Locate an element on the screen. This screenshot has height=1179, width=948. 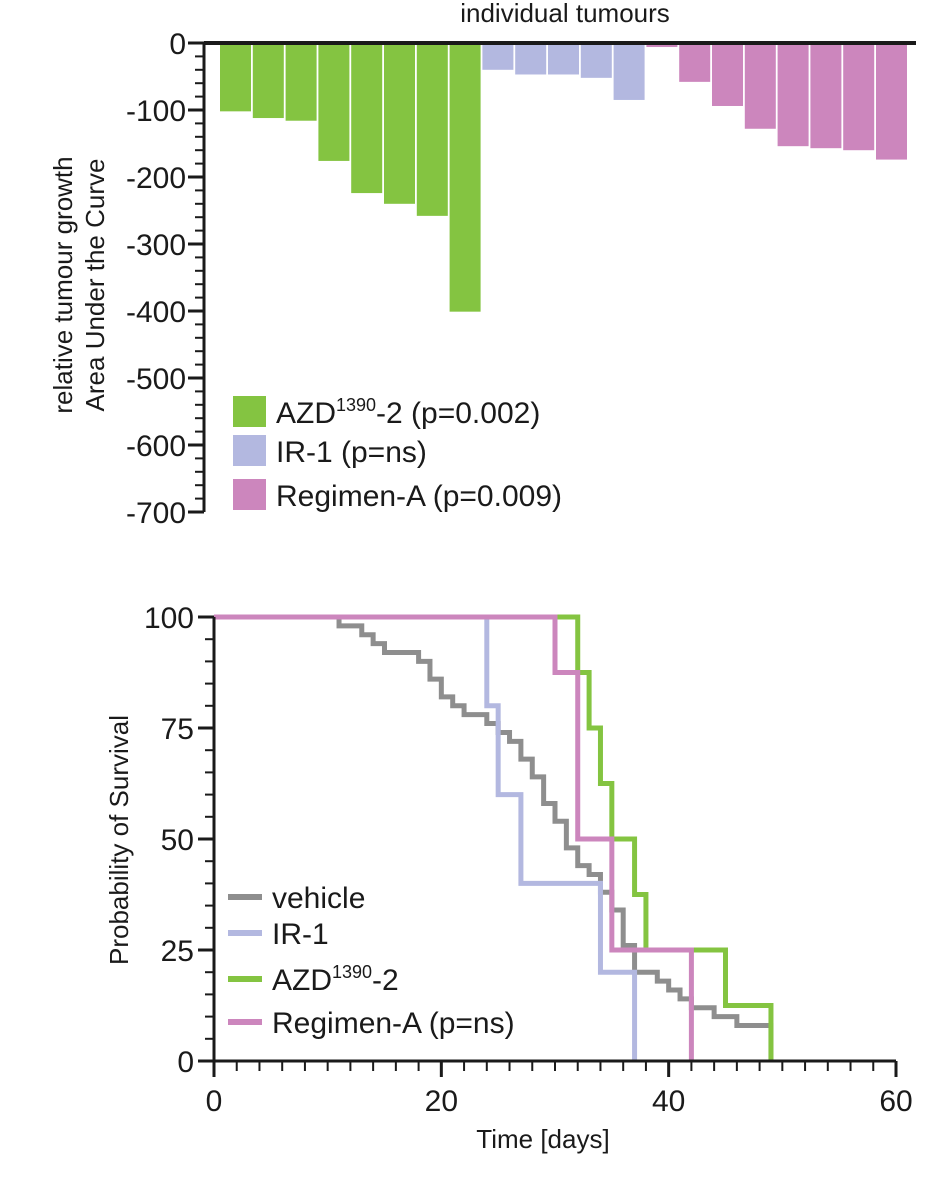
legend-label: IR-1 (p=ns) is located at coordinates (351, 452).